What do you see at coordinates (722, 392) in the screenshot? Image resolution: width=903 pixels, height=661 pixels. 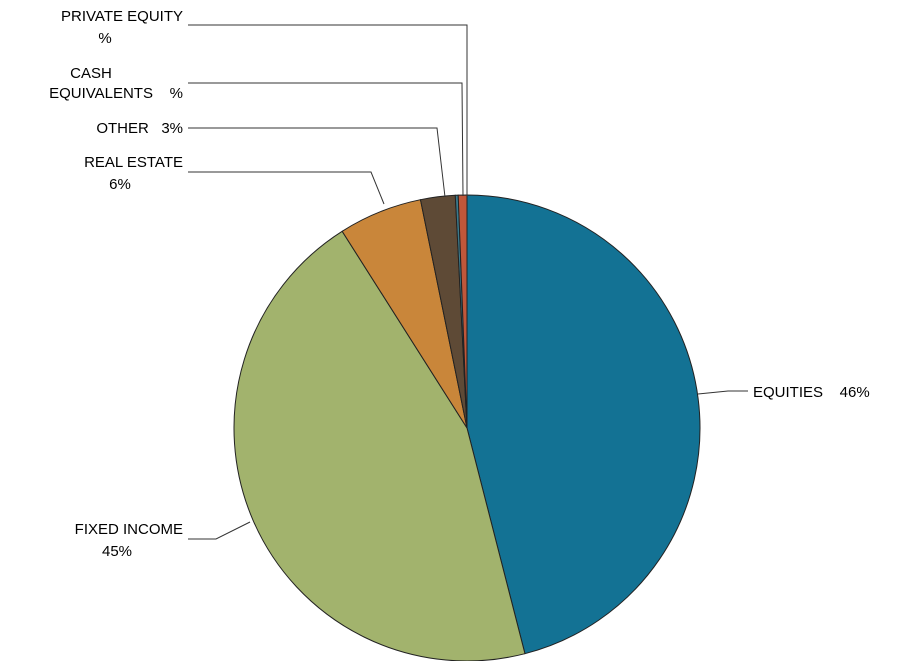 I see `leader-line-equities` at bounding box center [722, 392].